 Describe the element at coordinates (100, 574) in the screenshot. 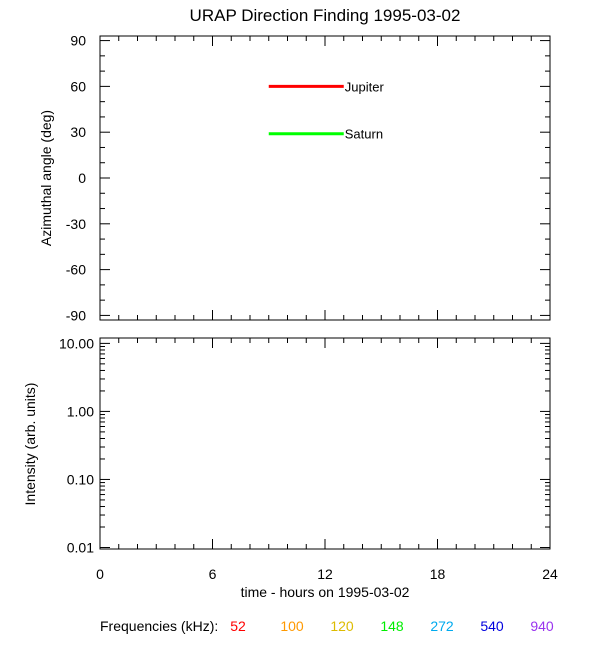

I see `x-tick-label: 0` at that location.